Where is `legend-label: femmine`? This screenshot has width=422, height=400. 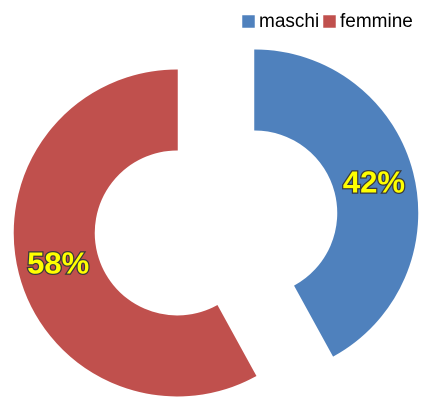 legend-label: femmine is located at coordinates (376, 21).